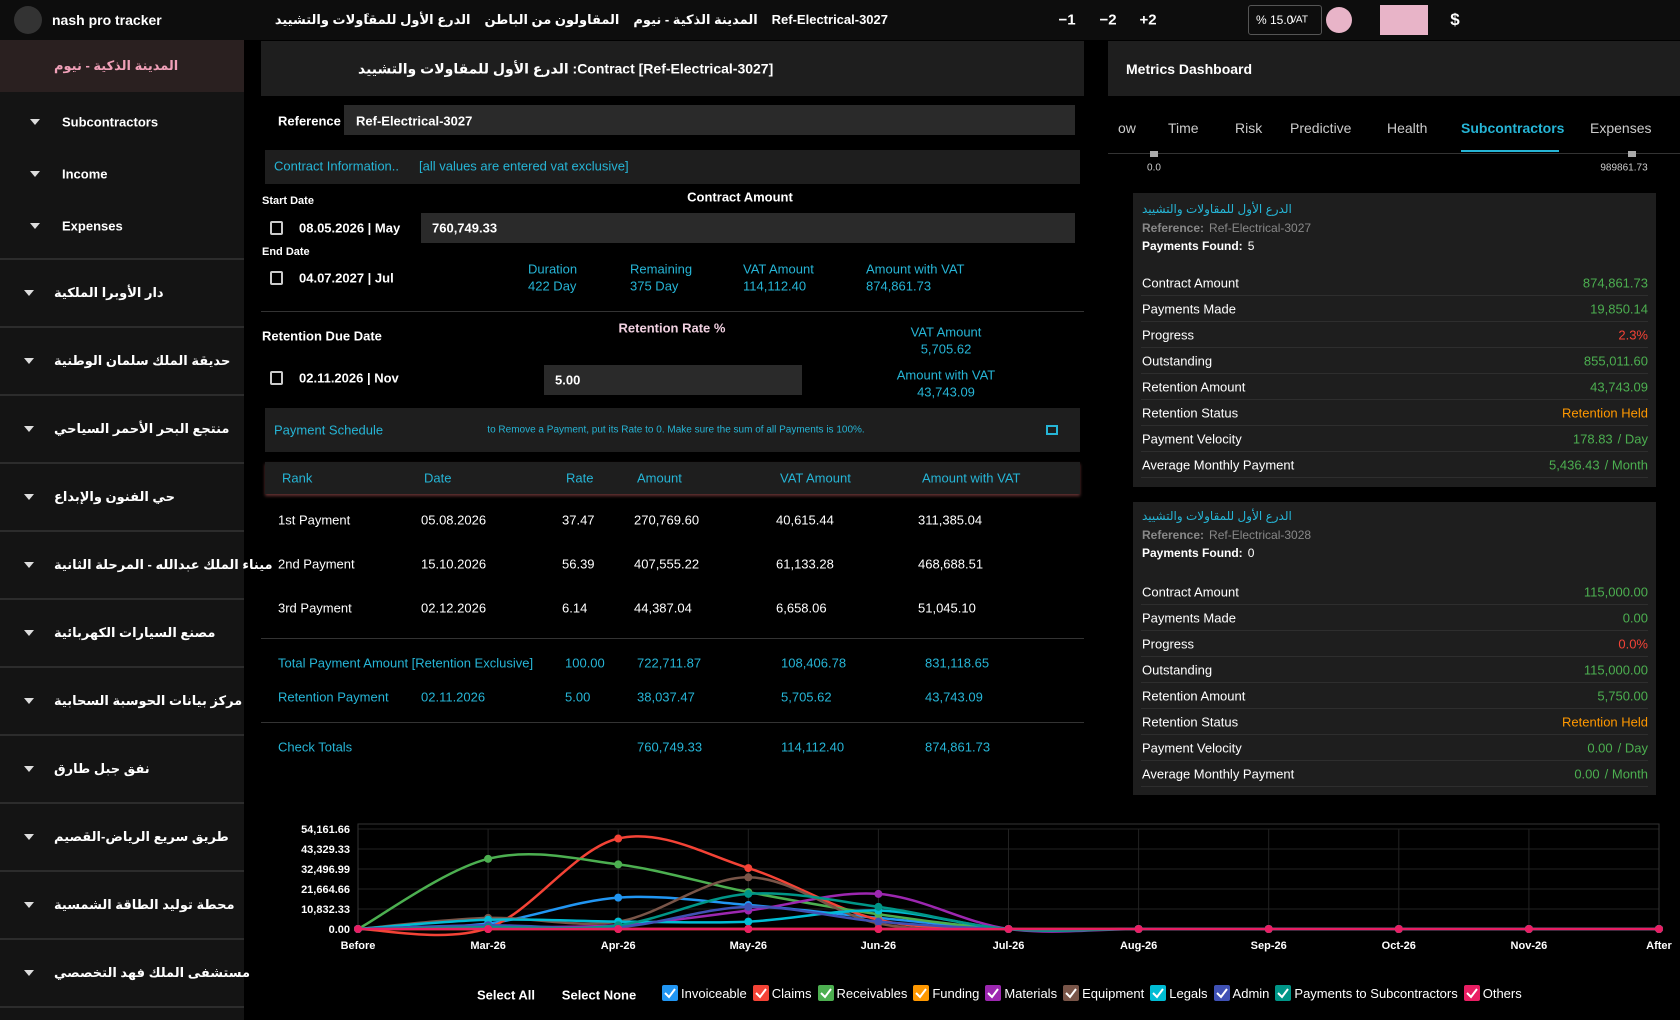 This screenshot has width=1680, height=1020. Describe the element at coordinates (454, 608) in the screenshot. I see `table-cell: 02.12.2026` at that location.